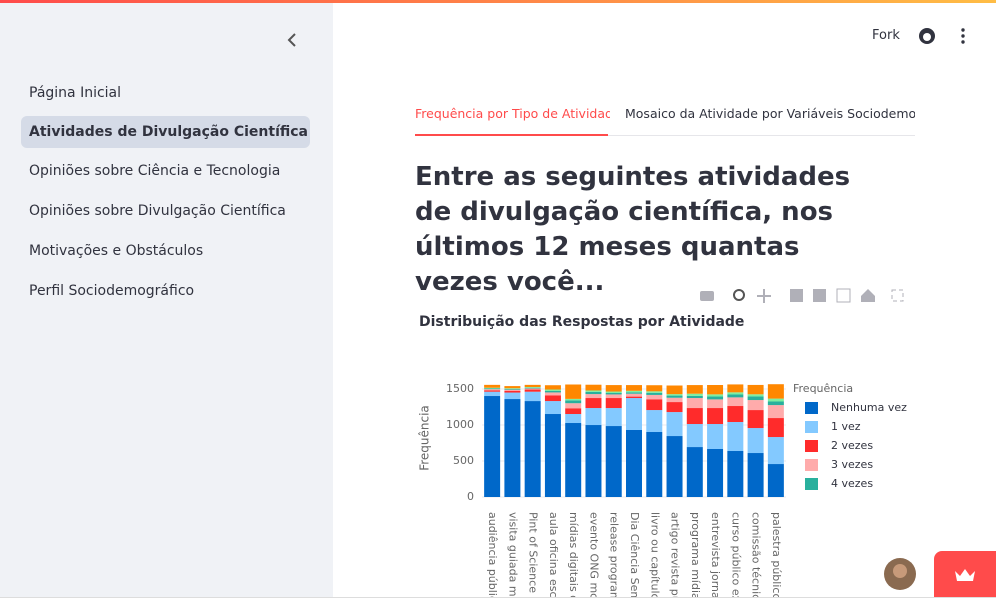 The height and width of the screenshot is (604, 996). What do you see at coordinates (846, 426) in the screenshot?
I see `legend-label: 1 vez` at bounding box center [846, 426].